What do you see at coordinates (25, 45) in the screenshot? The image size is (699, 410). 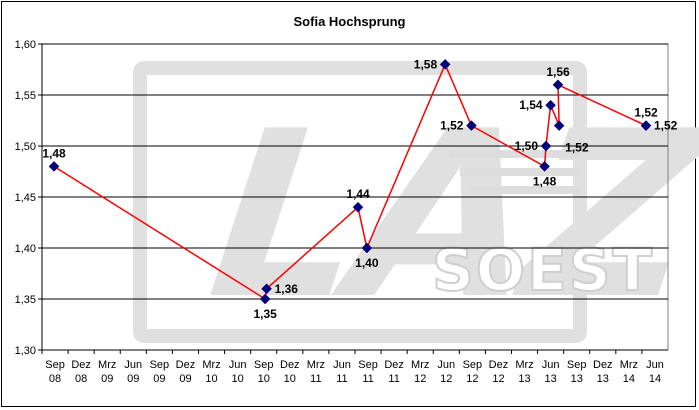 I see `y-tick-label: 1,60` at bounding box center [25, 45].